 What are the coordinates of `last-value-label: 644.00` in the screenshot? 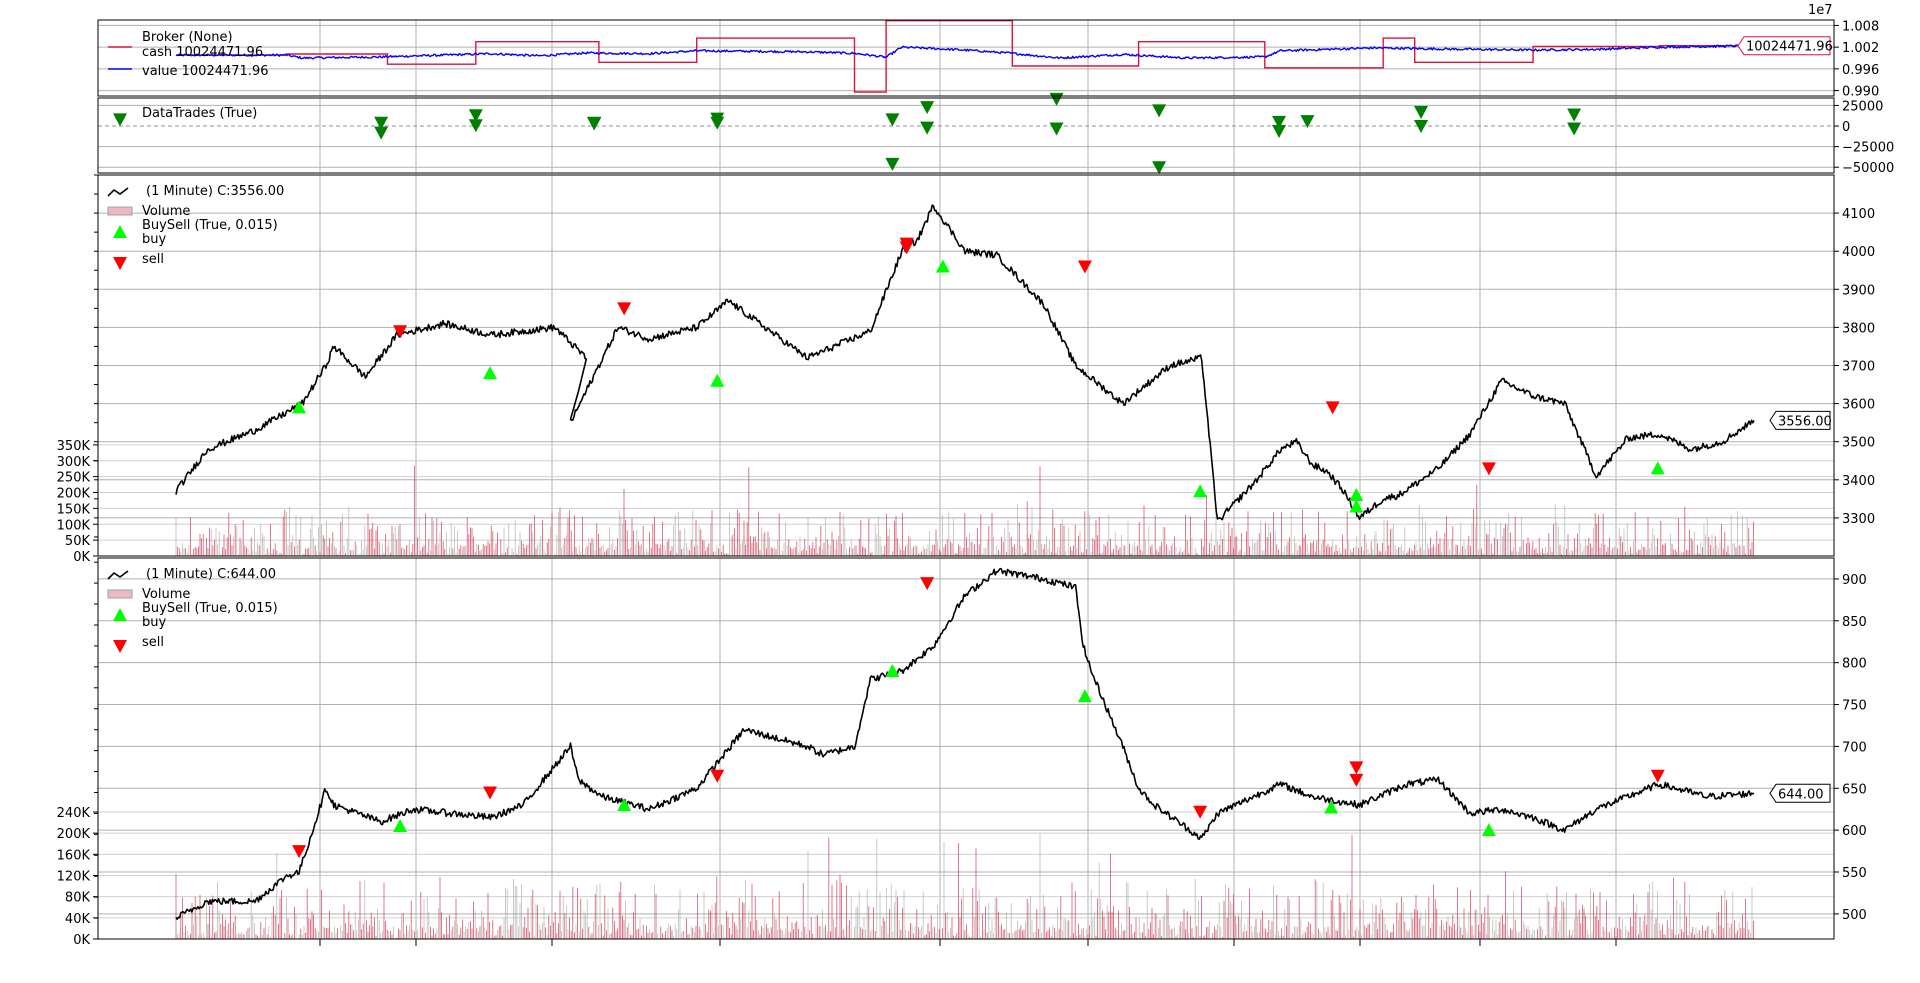 It's located at (1801, 794).